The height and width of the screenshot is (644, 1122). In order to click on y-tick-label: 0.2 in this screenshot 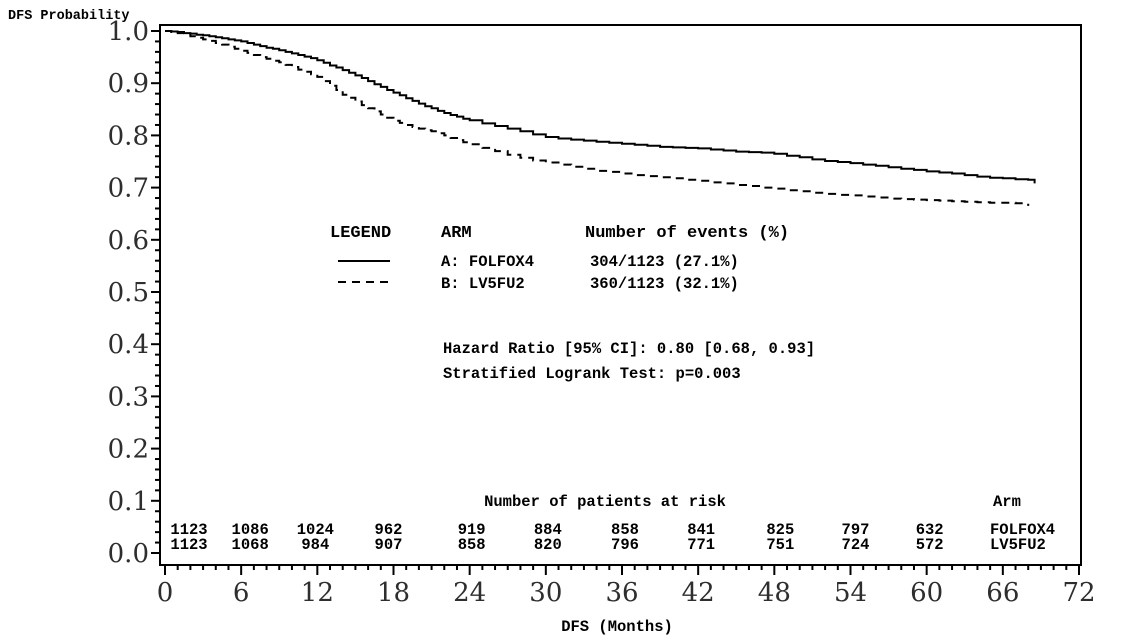, I will do `click(128, 450)`.